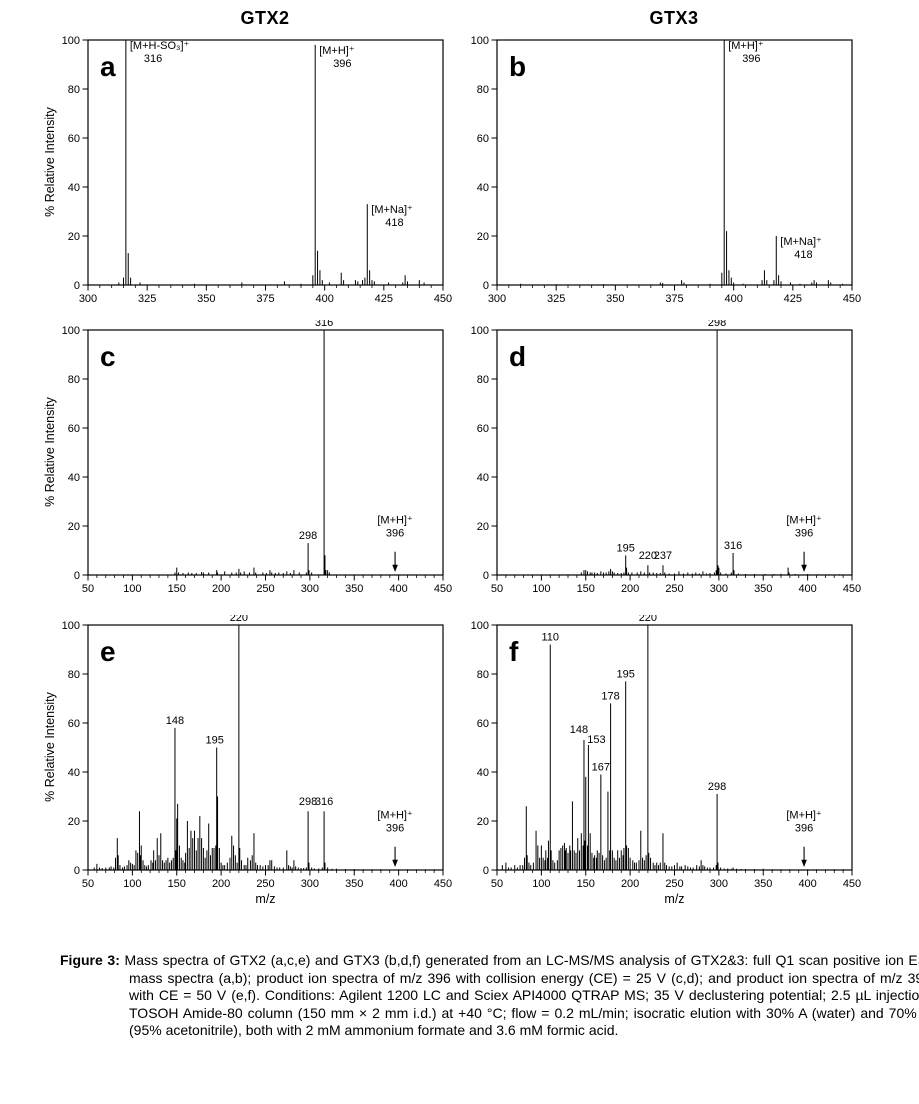  Describe the element at coordinates (108, 356) in the screenshot. I see `svg-text: c` at that location.